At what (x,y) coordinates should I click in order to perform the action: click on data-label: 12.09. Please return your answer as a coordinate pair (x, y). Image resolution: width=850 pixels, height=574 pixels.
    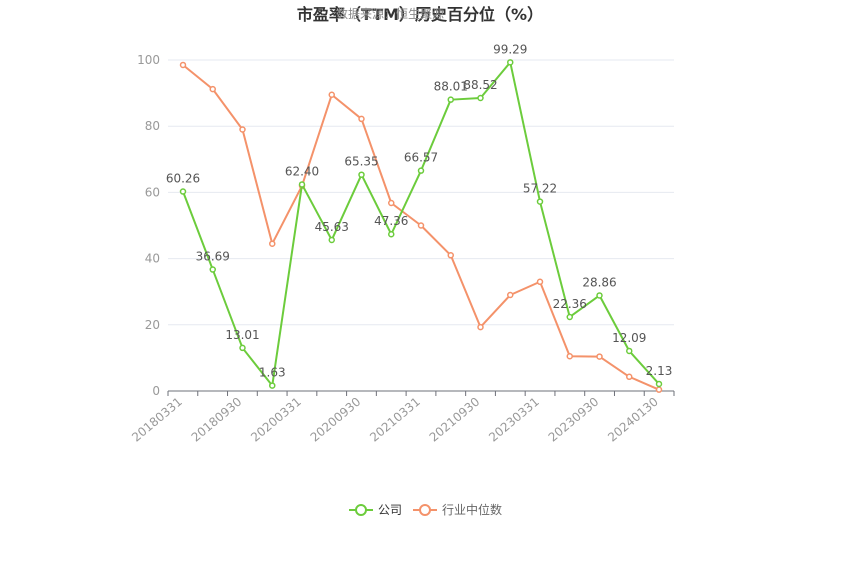
    Looking at the image, I should click on (629, 338).